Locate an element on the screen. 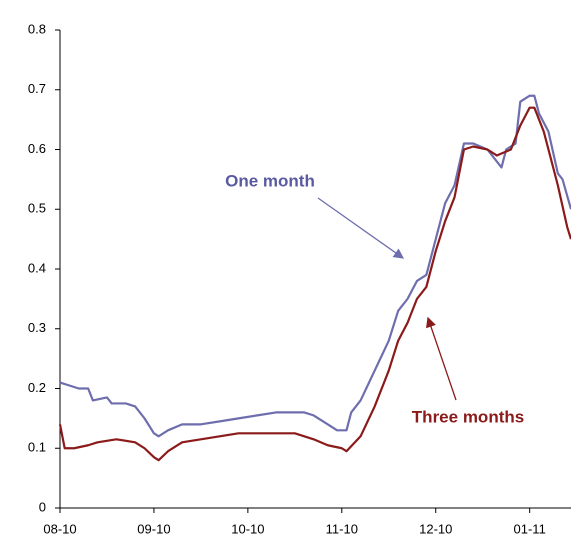 This screenshot has height=552, width=571. x-tick-label: 10-10 is located at coordinates (247, 528).